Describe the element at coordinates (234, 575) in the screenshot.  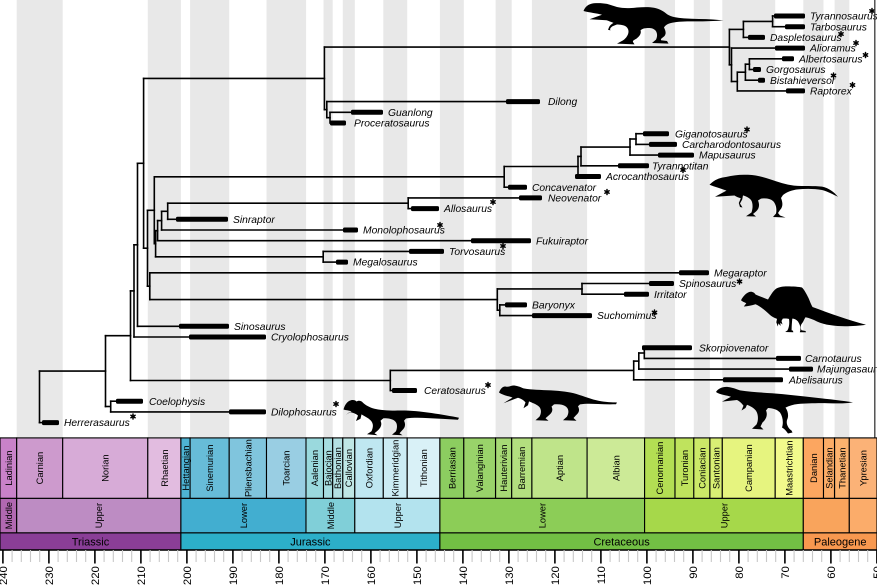
I see `svg-text: 190` at that location.